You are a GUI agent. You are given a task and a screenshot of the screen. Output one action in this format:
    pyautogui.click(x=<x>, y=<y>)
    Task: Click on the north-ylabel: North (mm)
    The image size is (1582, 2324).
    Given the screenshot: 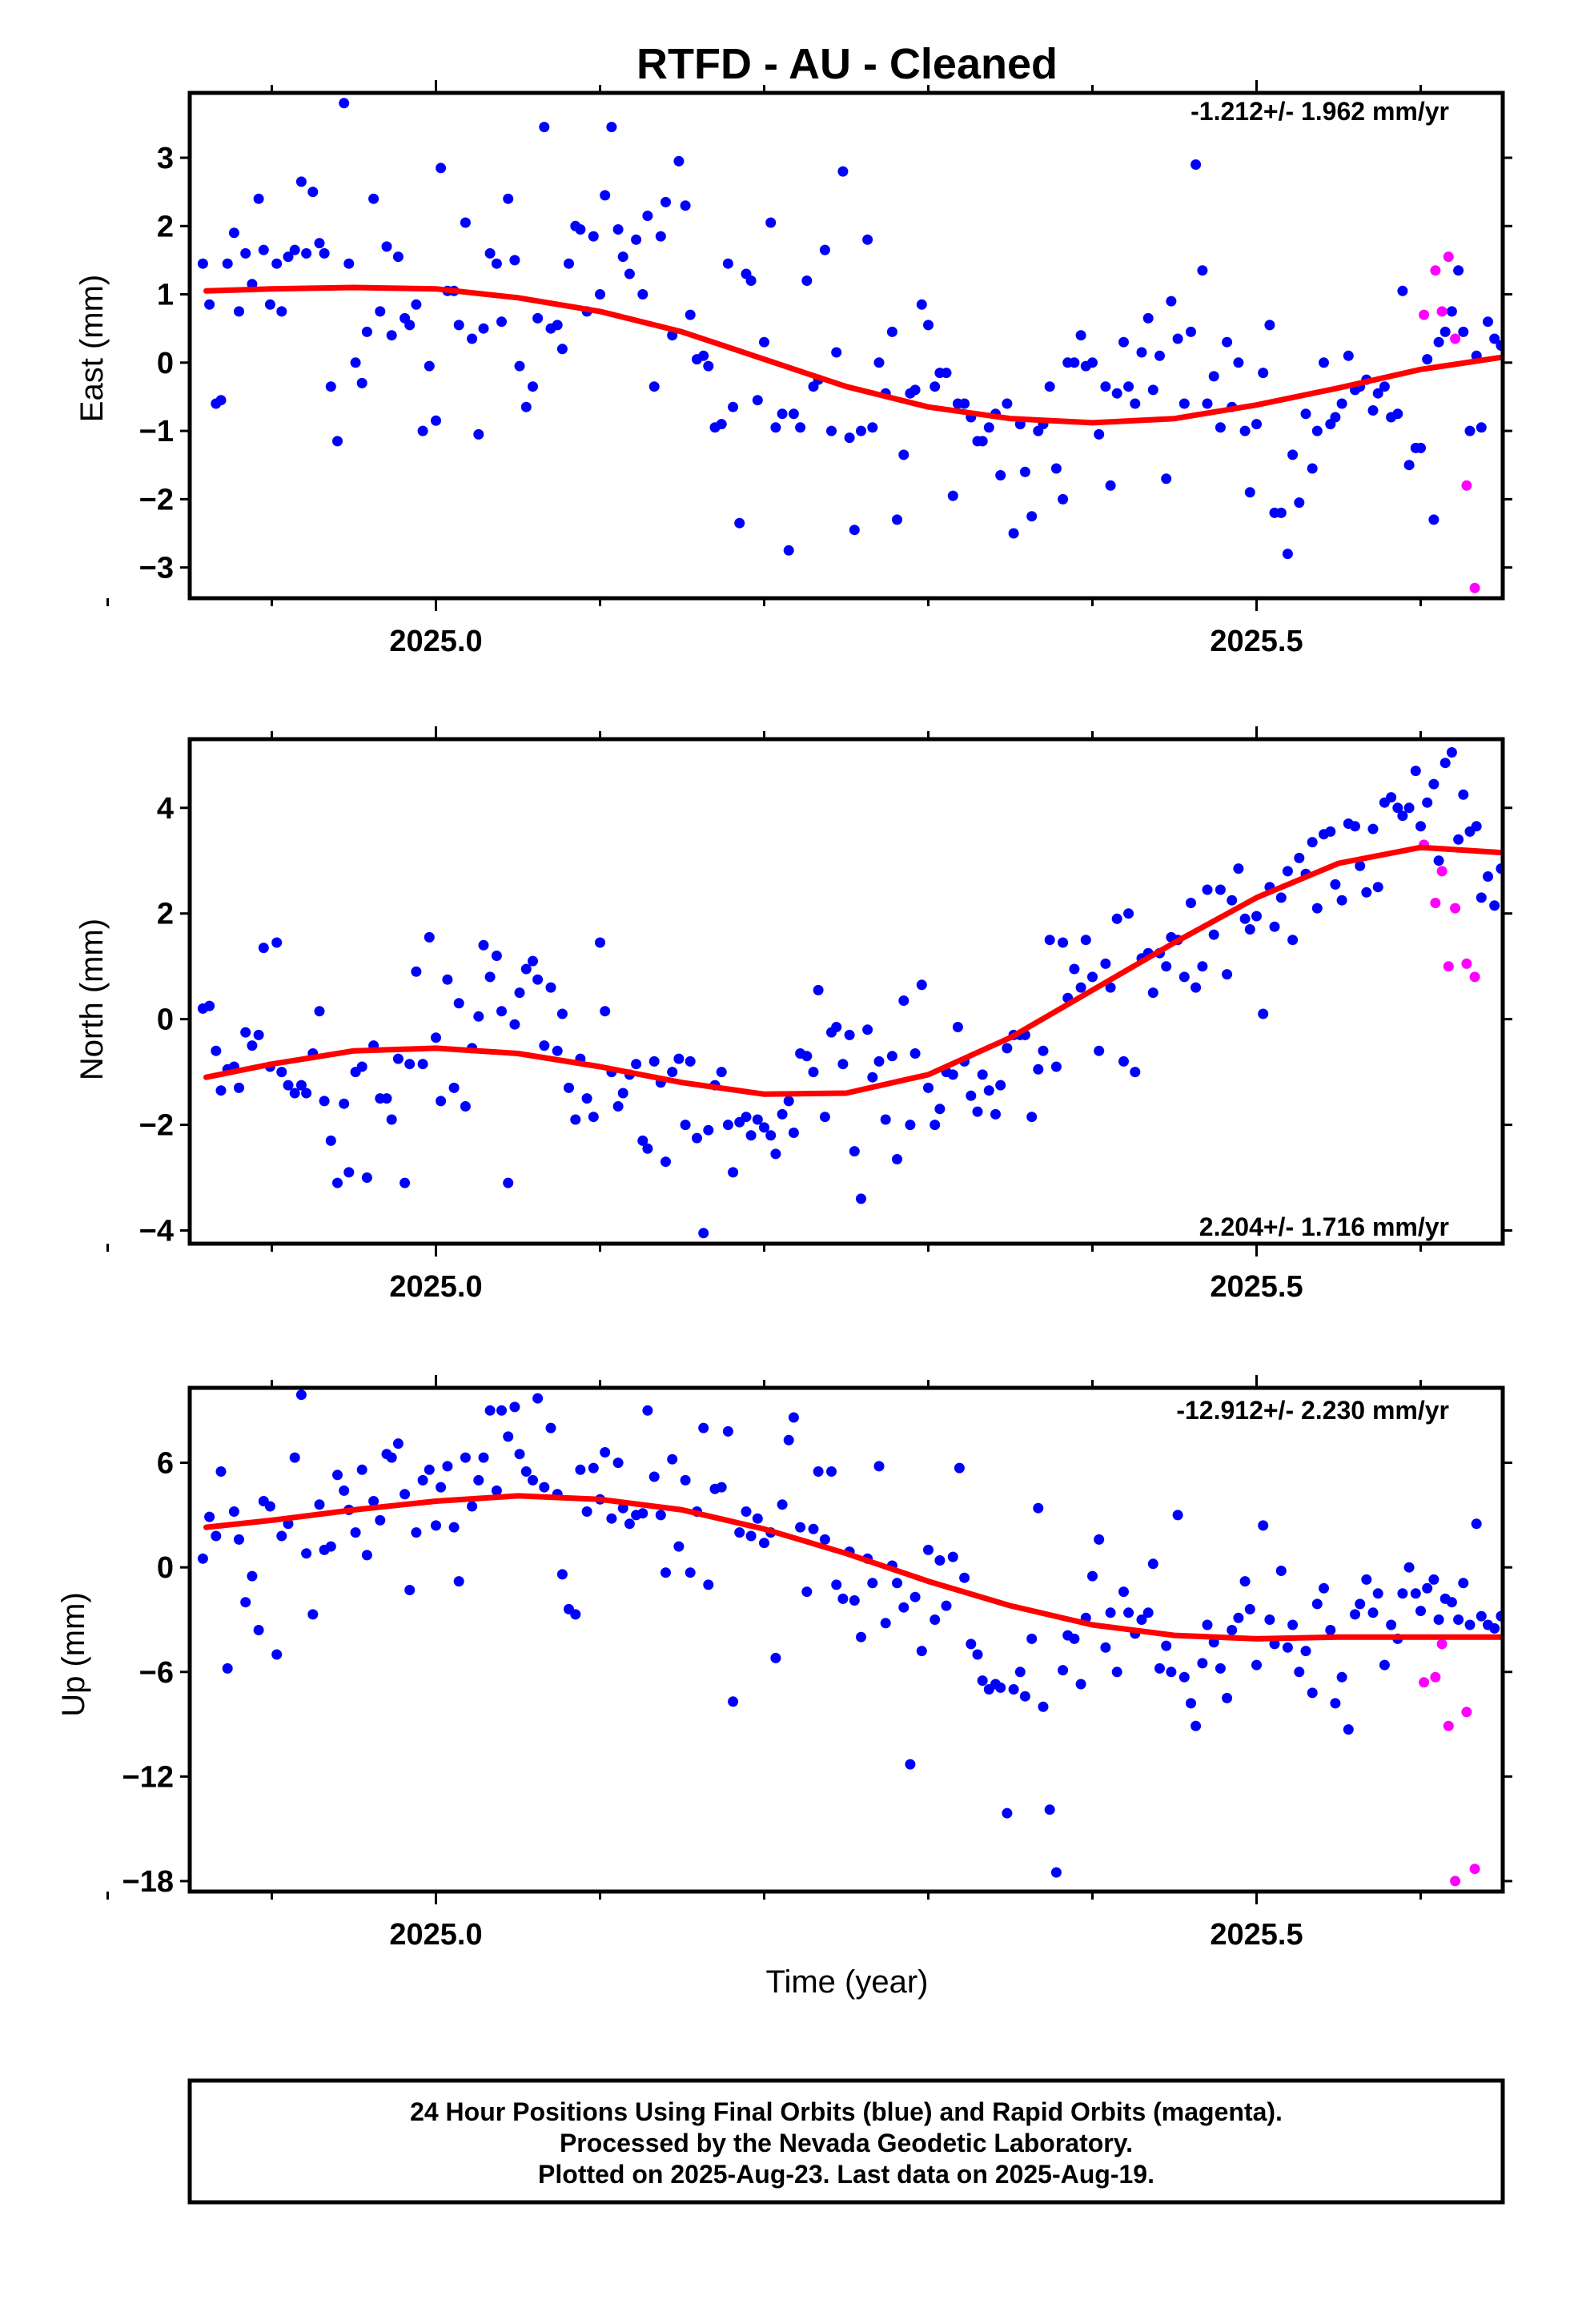 What is the action you would take?
    pyautogui.click(x=92, y=1000)
    